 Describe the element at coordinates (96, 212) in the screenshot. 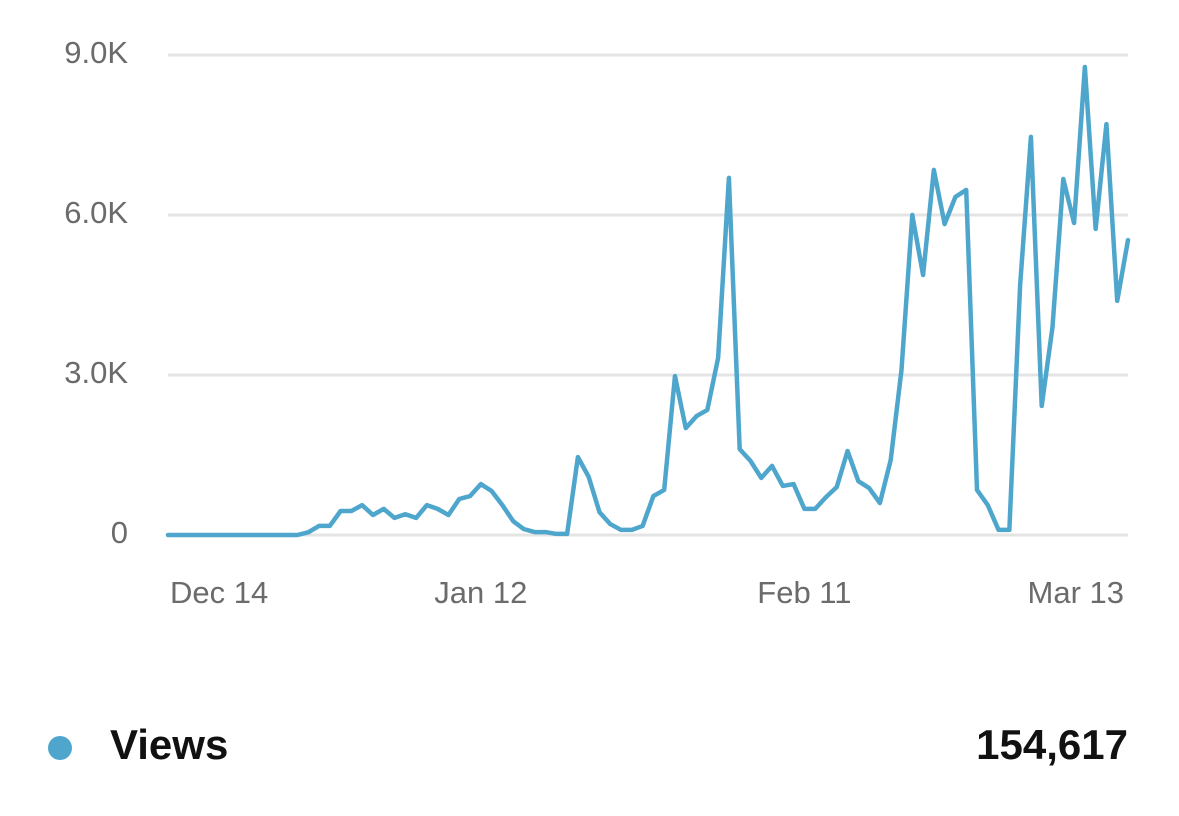

I see `y-tick-label: 6.0K` at that location.